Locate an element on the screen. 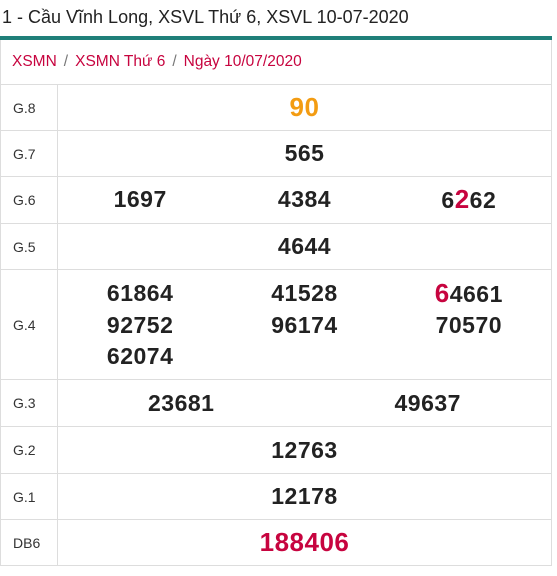 The width and height of the screenshot is (557, 576). title-underline is located at coordinates (276, 38).